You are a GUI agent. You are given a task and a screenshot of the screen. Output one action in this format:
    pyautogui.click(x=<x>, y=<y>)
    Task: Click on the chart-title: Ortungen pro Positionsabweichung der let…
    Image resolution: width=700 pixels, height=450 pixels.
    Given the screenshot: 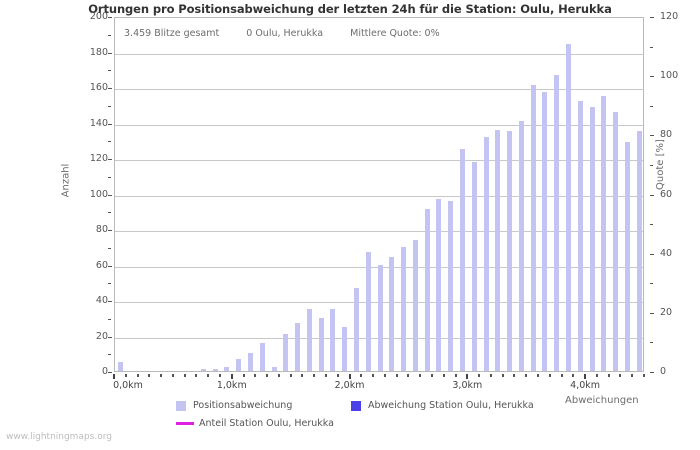 What is the action you would take?
    pyautogui.click(x=350, y=9)
    